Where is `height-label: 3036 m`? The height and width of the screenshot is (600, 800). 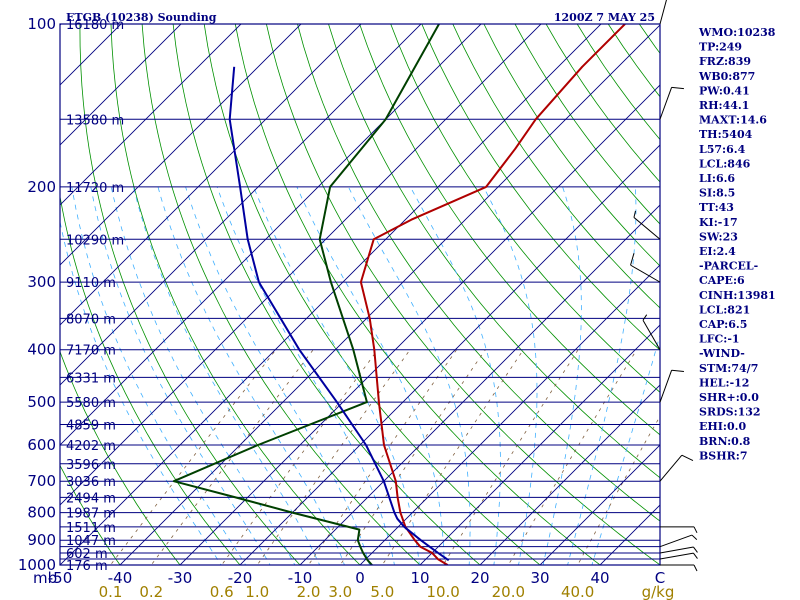
height-label: 3036 m is located at coordinates (91, 482).